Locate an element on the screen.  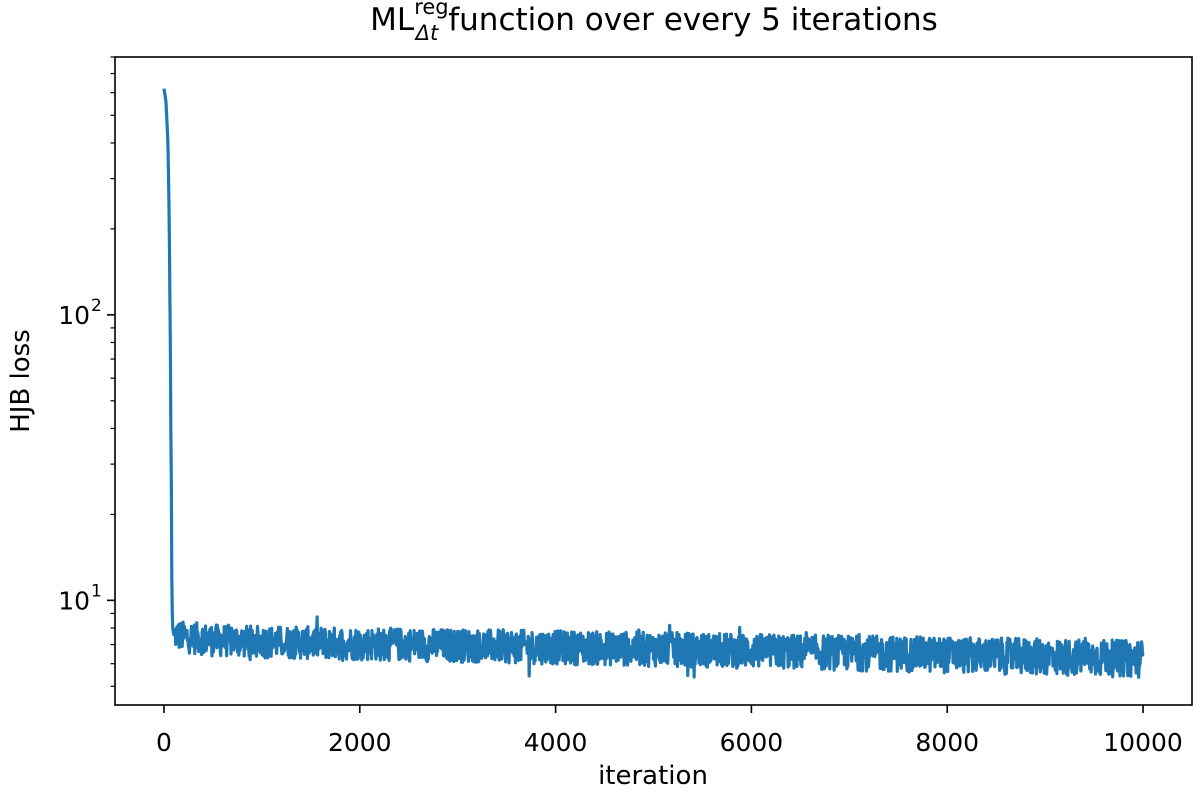
x-axis-label: iteration is located at coordinates (653, 776).